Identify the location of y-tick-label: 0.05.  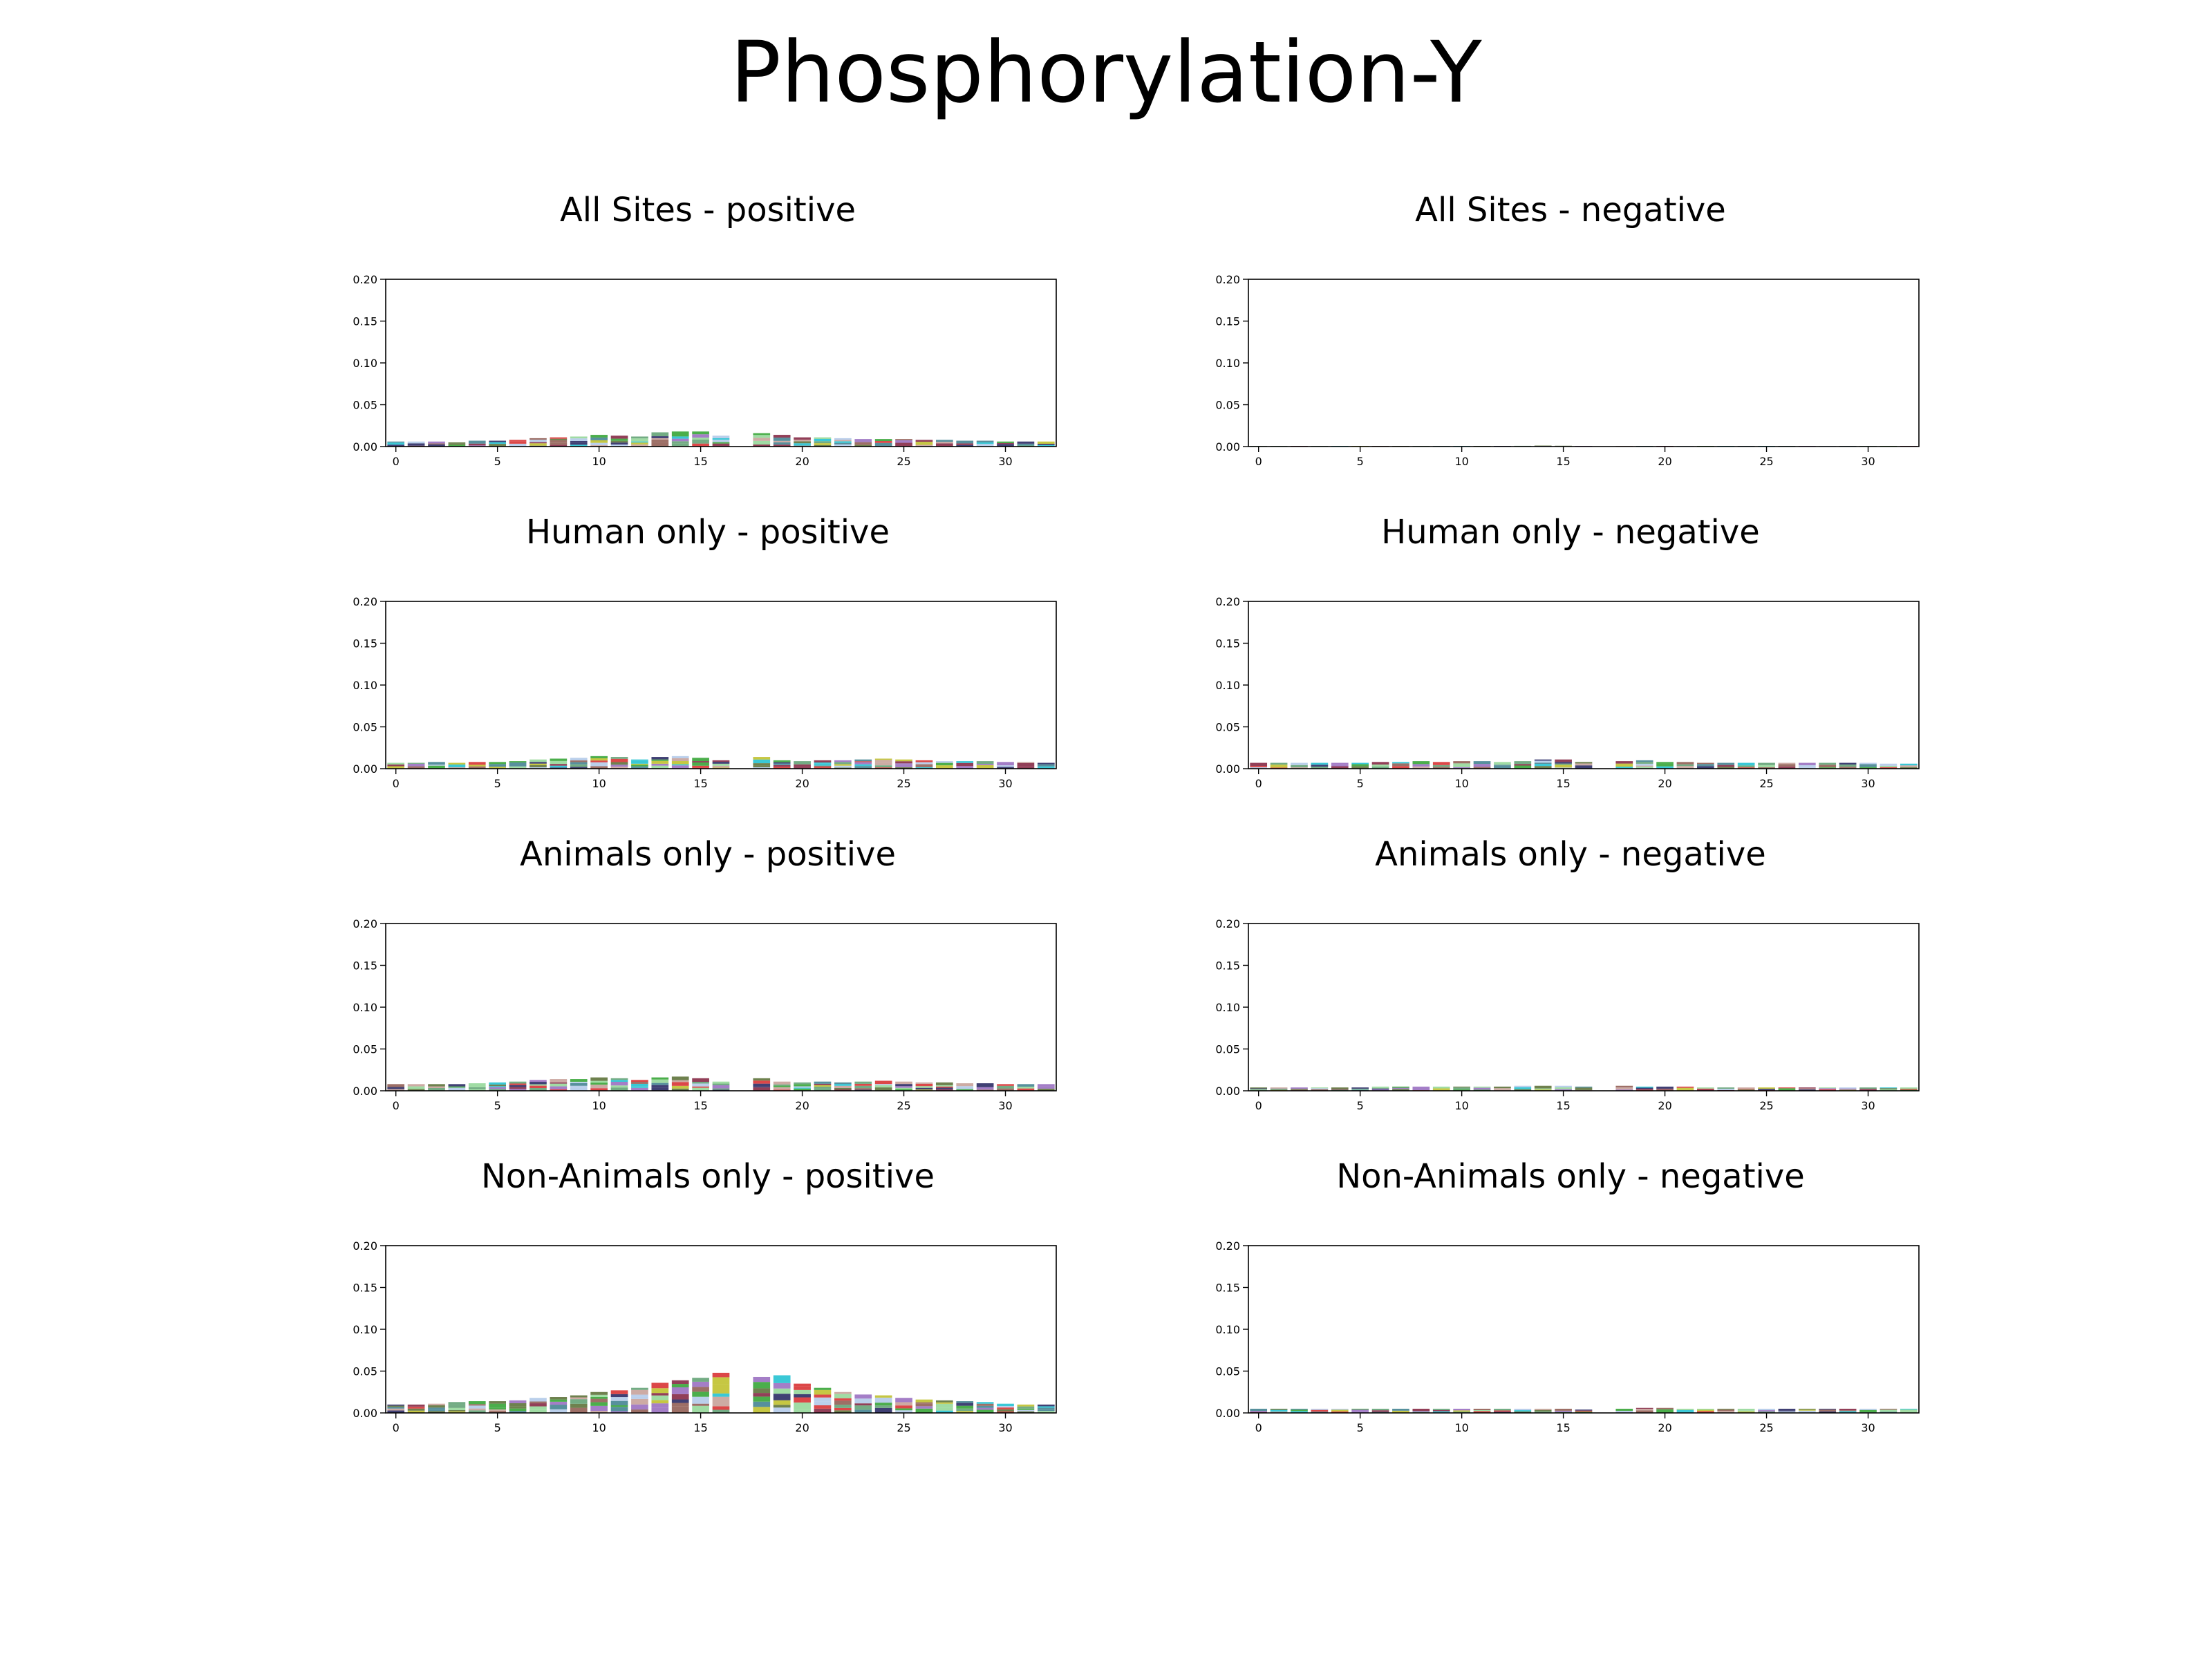
(1227, 405).